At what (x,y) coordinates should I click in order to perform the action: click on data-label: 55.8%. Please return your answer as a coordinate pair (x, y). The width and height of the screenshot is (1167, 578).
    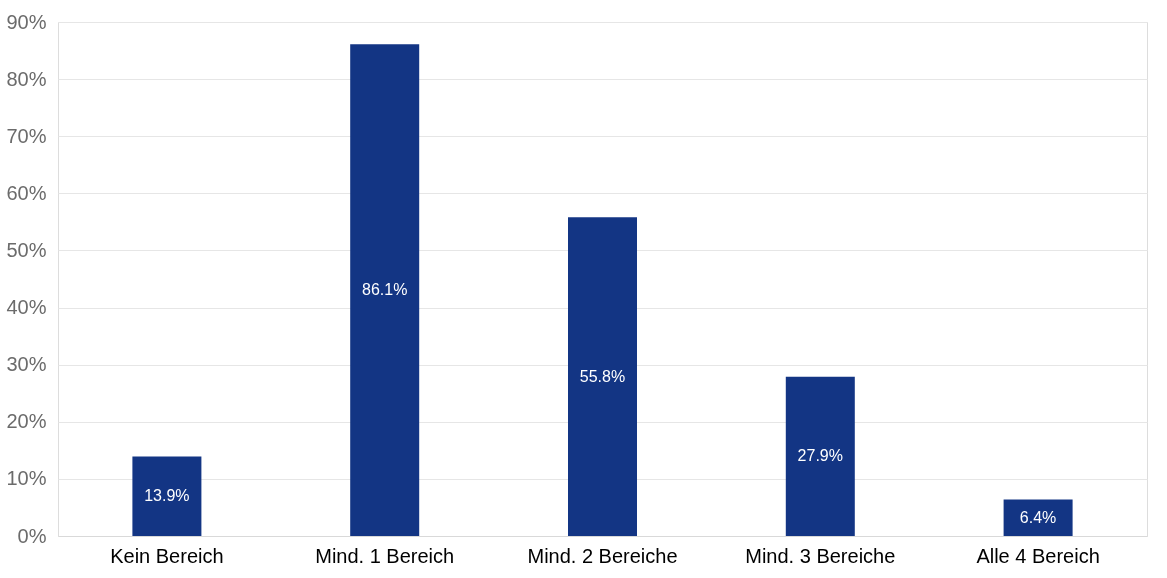
    Looking at the image, I should click on (602, 376).